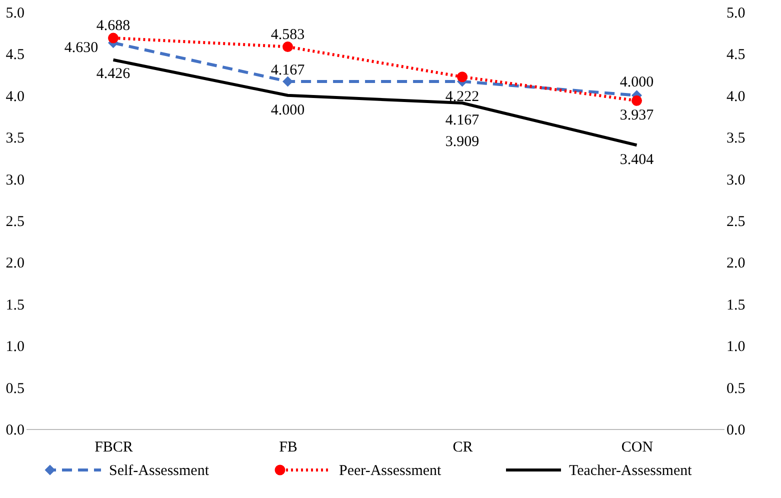  I want to click on y-tick-label: 2.5, so click(15, 222).